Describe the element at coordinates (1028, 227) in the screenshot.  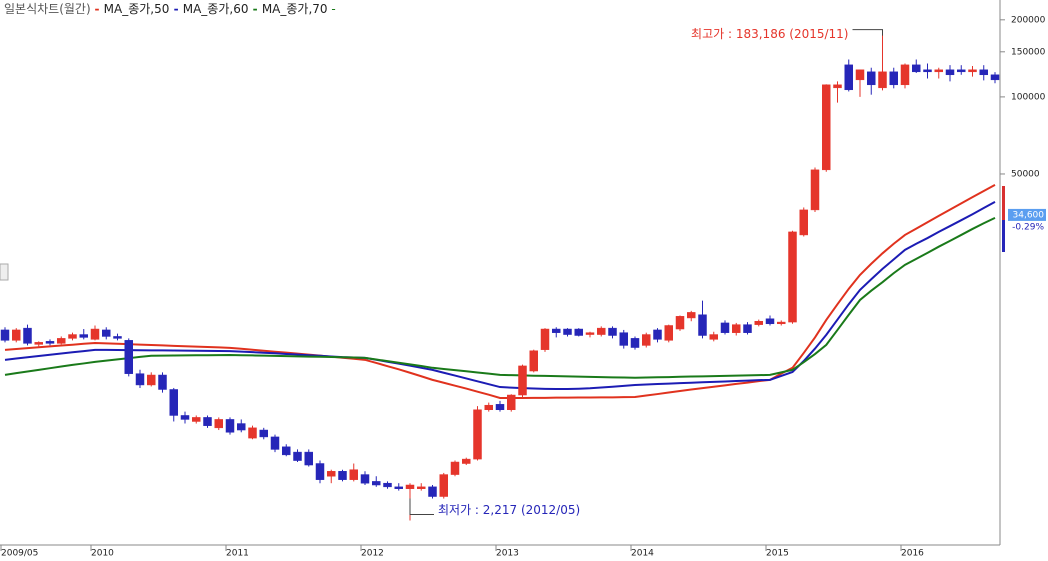
I see `change-label: -0.29%` at that location.